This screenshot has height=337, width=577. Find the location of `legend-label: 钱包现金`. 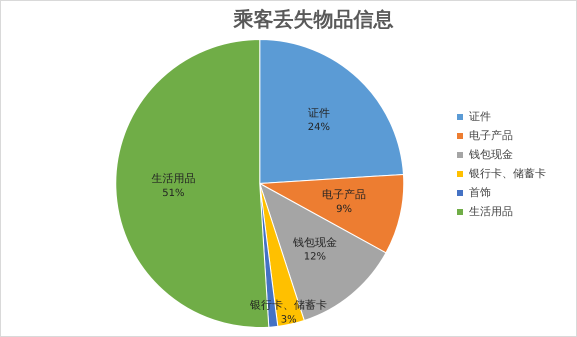

legend-label: 钱包现金 is located at coordinates (490, 154).